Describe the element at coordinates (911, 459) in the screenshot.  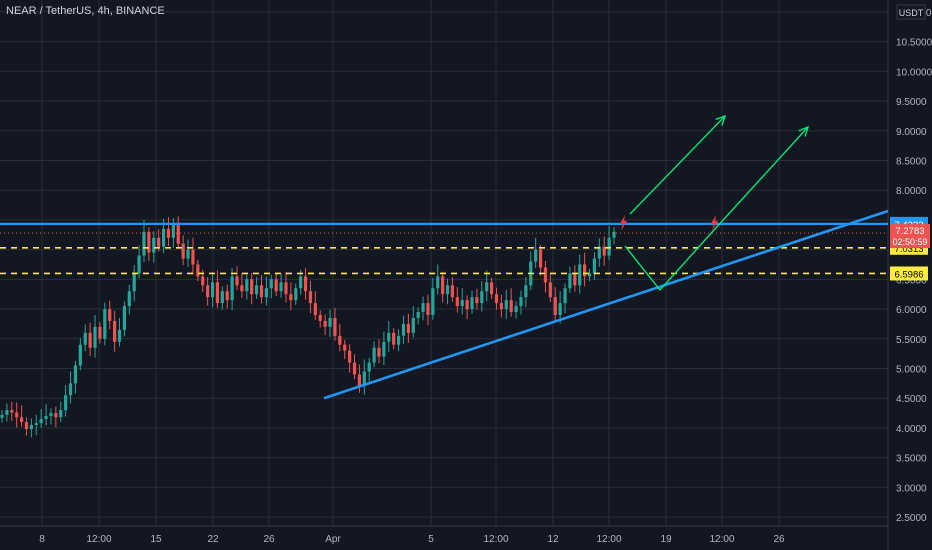
I see `y-tick-label: 3.5000` at that location.